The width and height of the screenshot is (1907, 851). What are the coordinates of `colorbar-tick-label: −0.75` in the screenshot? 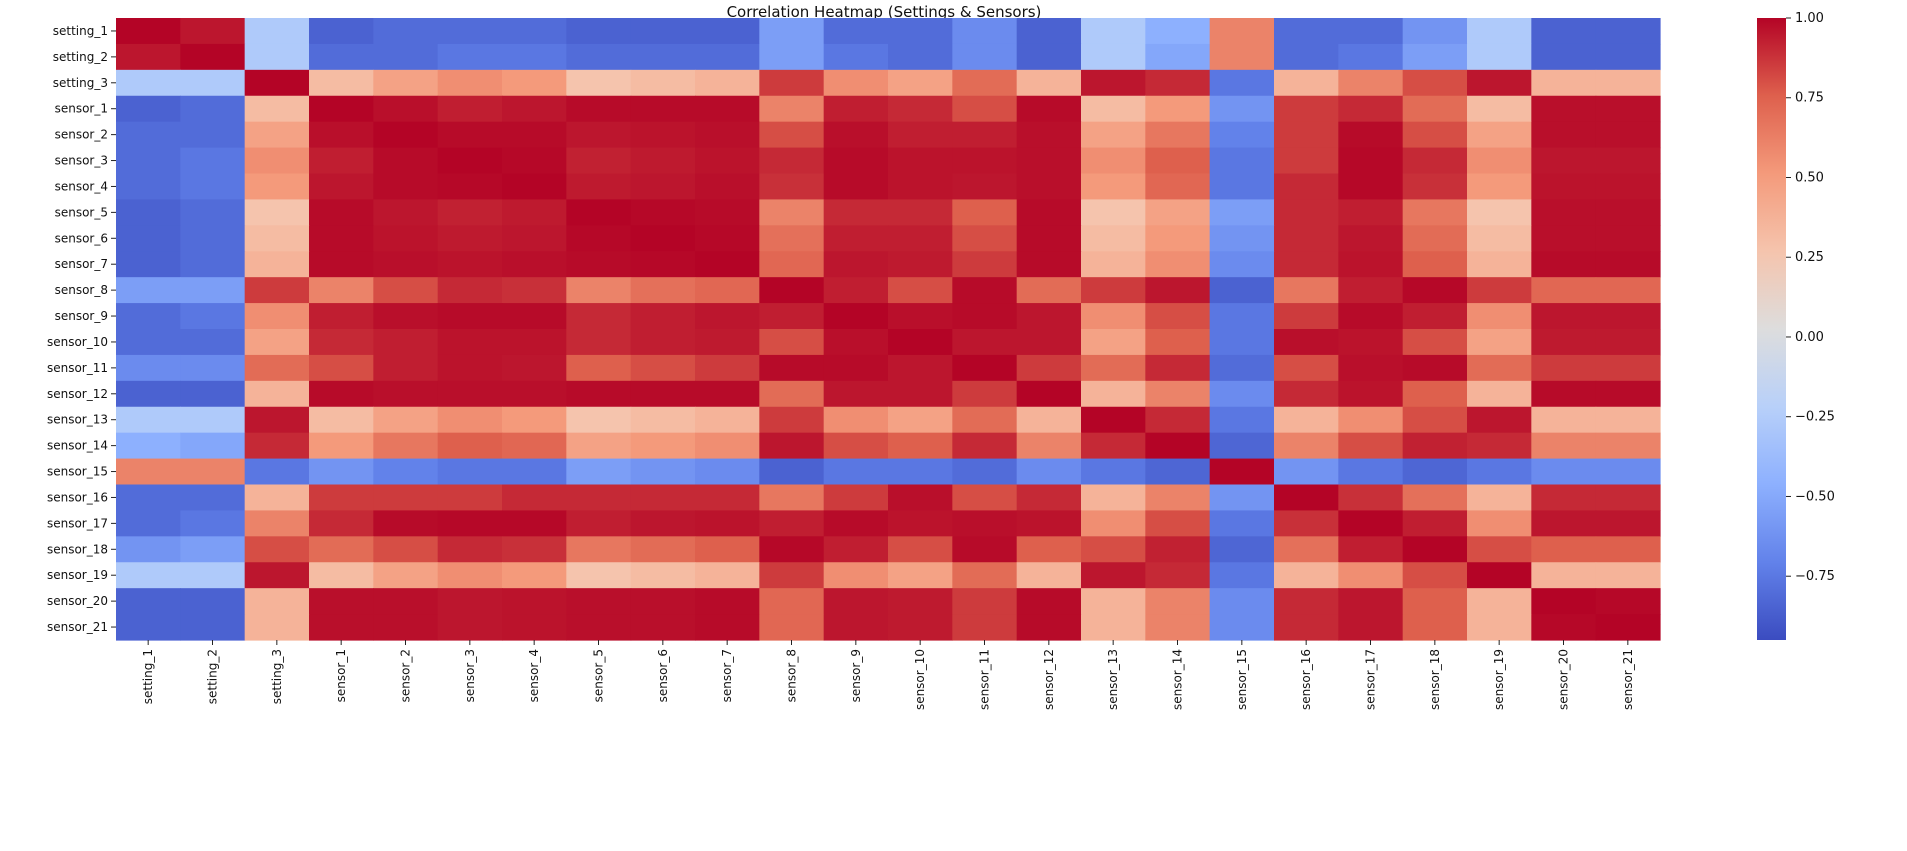 It's located at (1815, 576).